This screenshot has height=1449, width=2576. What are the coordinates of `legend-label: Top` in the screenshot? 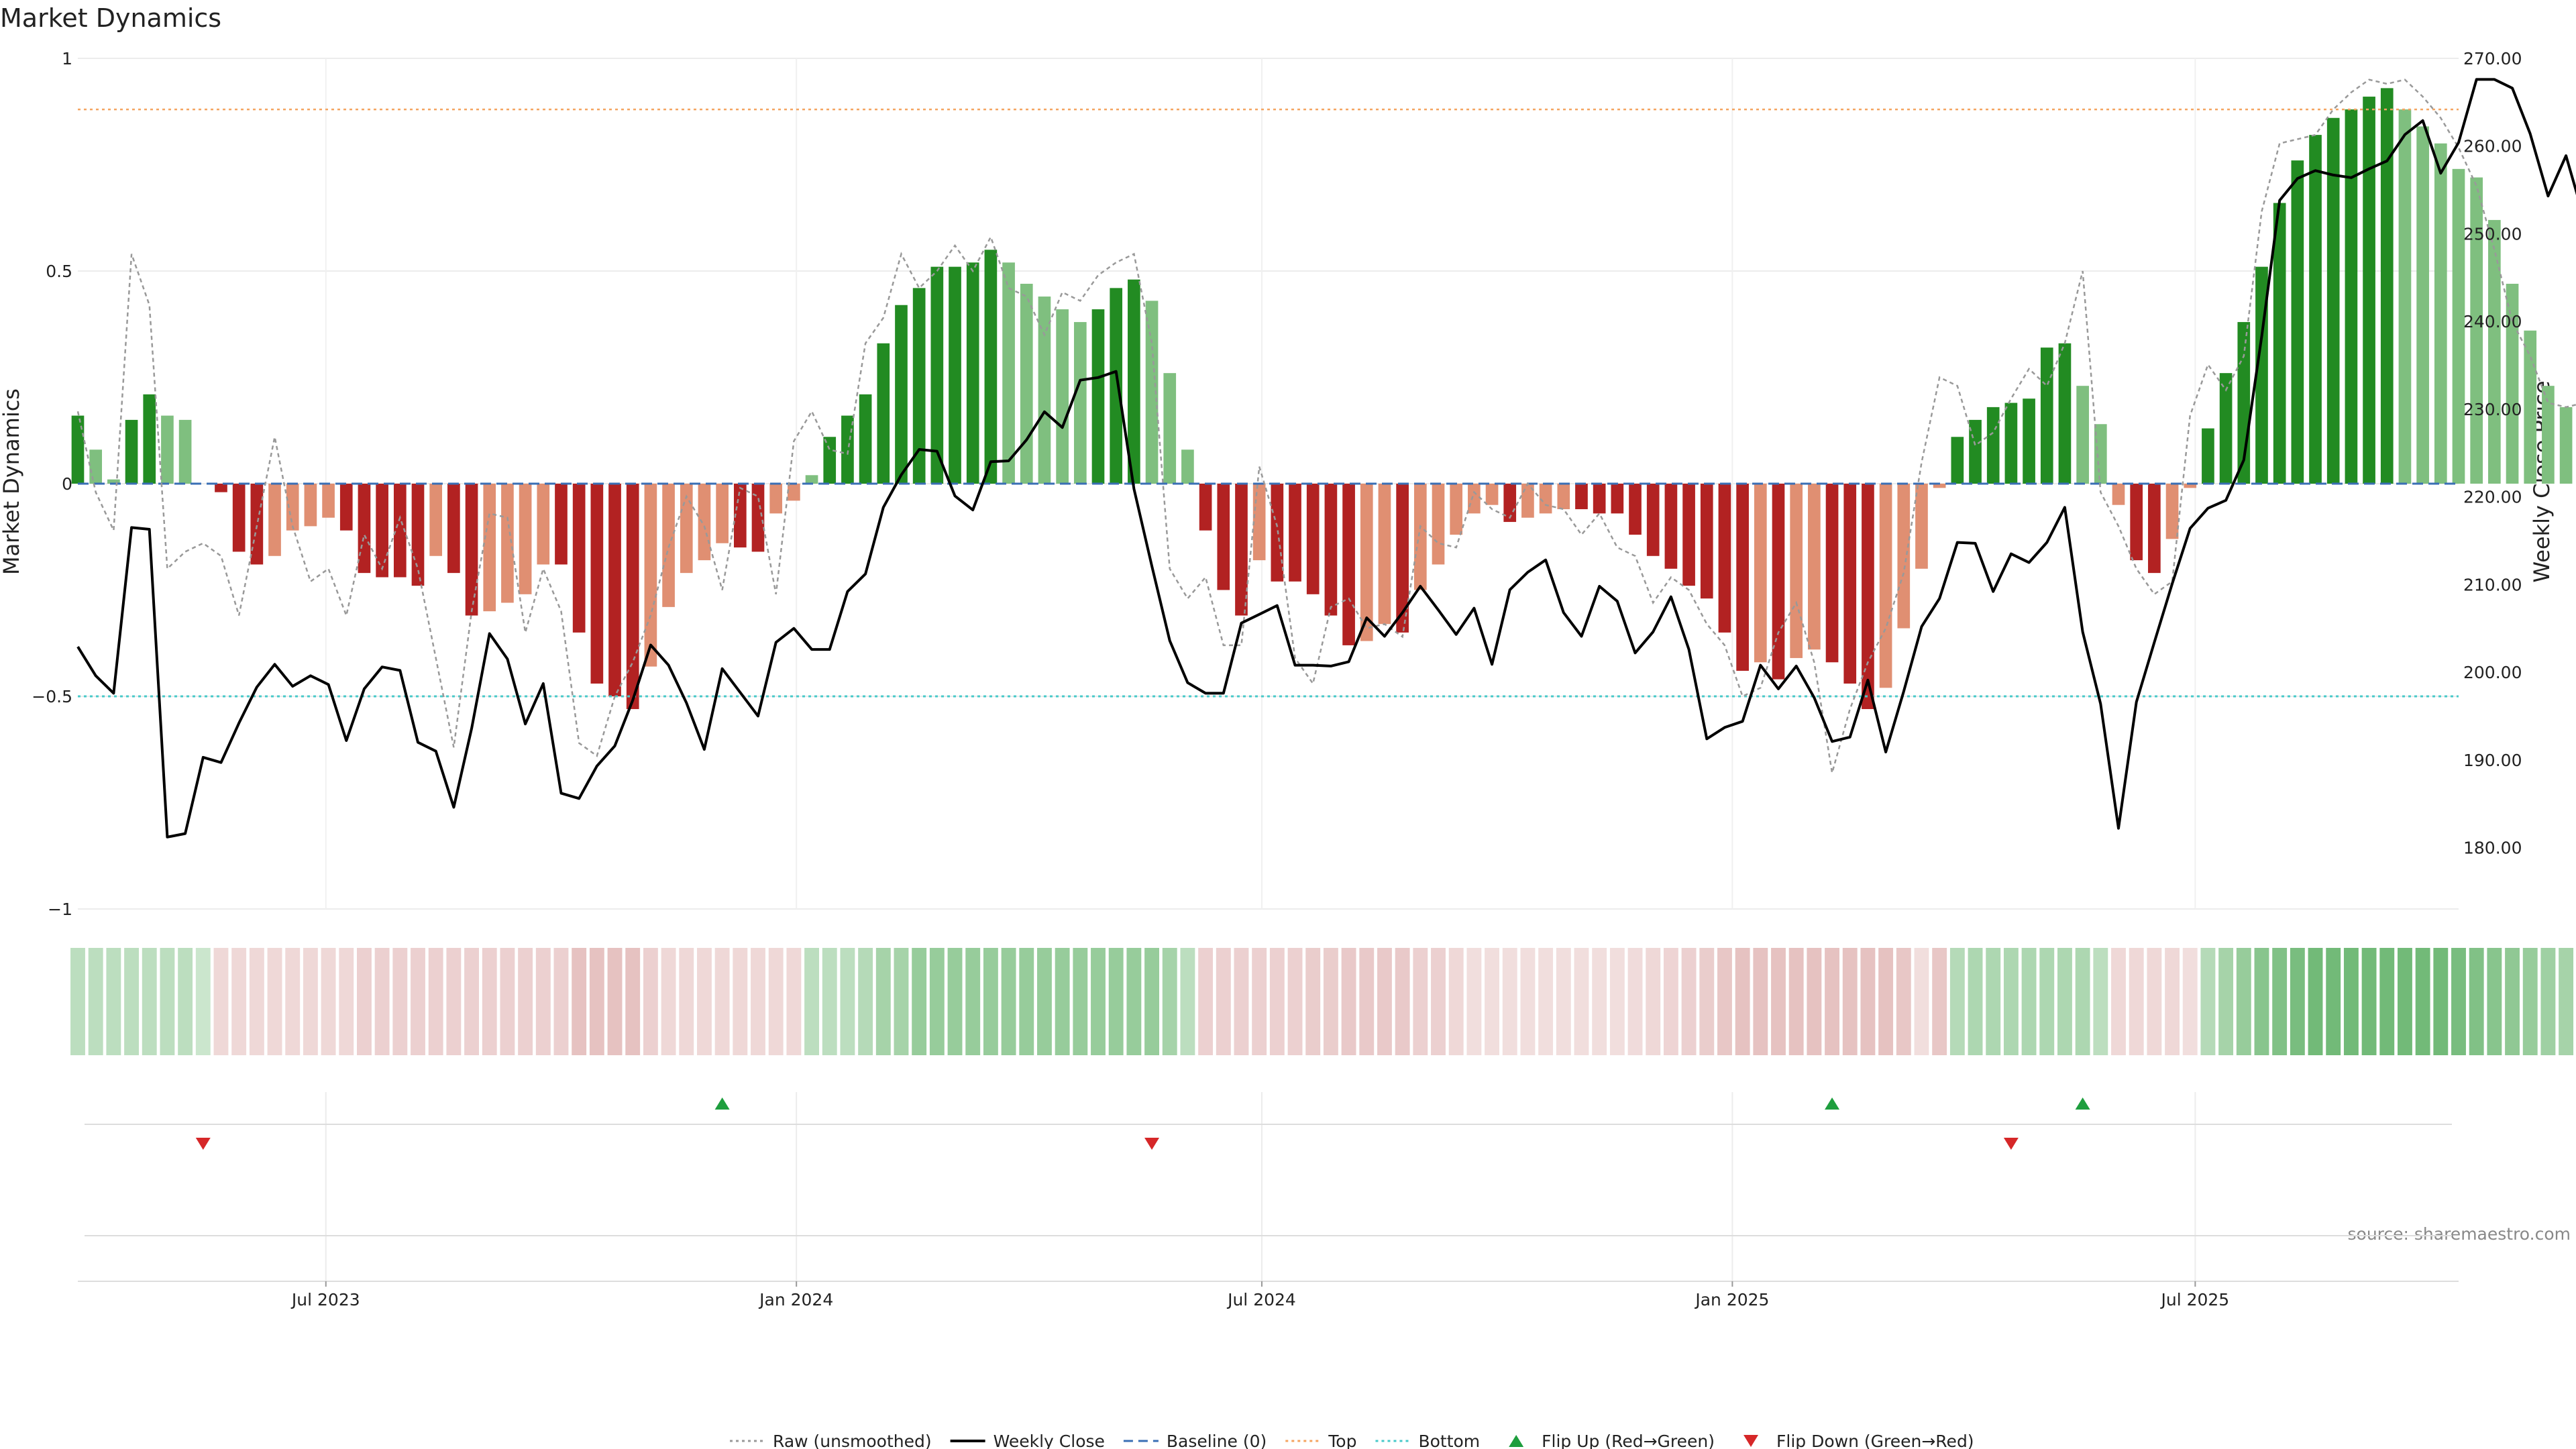 It's located at (1342, 1440).